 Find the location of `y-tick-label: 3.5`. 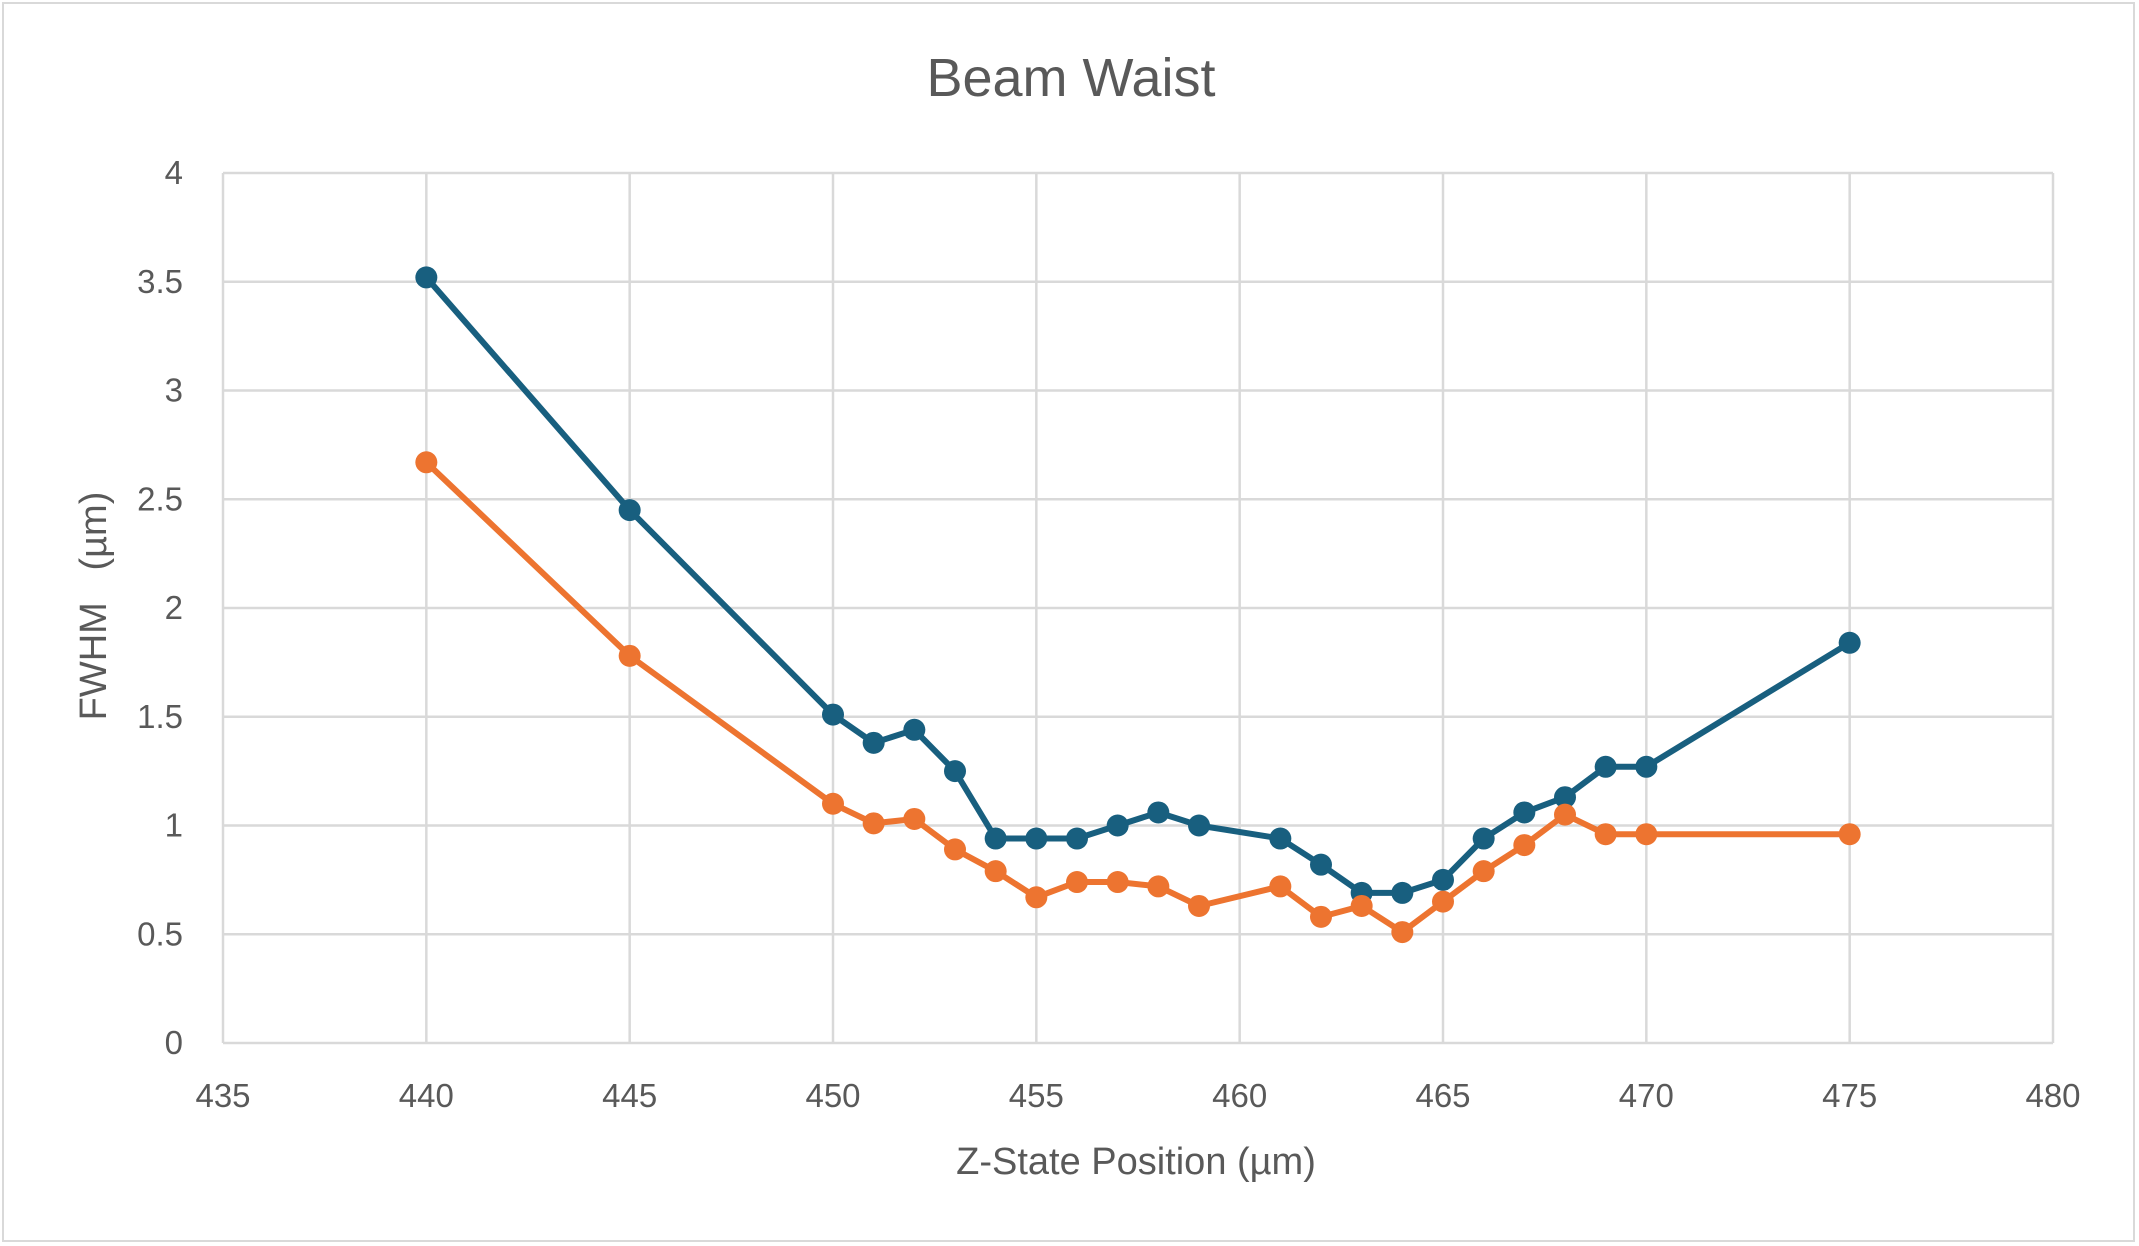

y-tick-label: 3.5 is located at coordinates (160, 281).